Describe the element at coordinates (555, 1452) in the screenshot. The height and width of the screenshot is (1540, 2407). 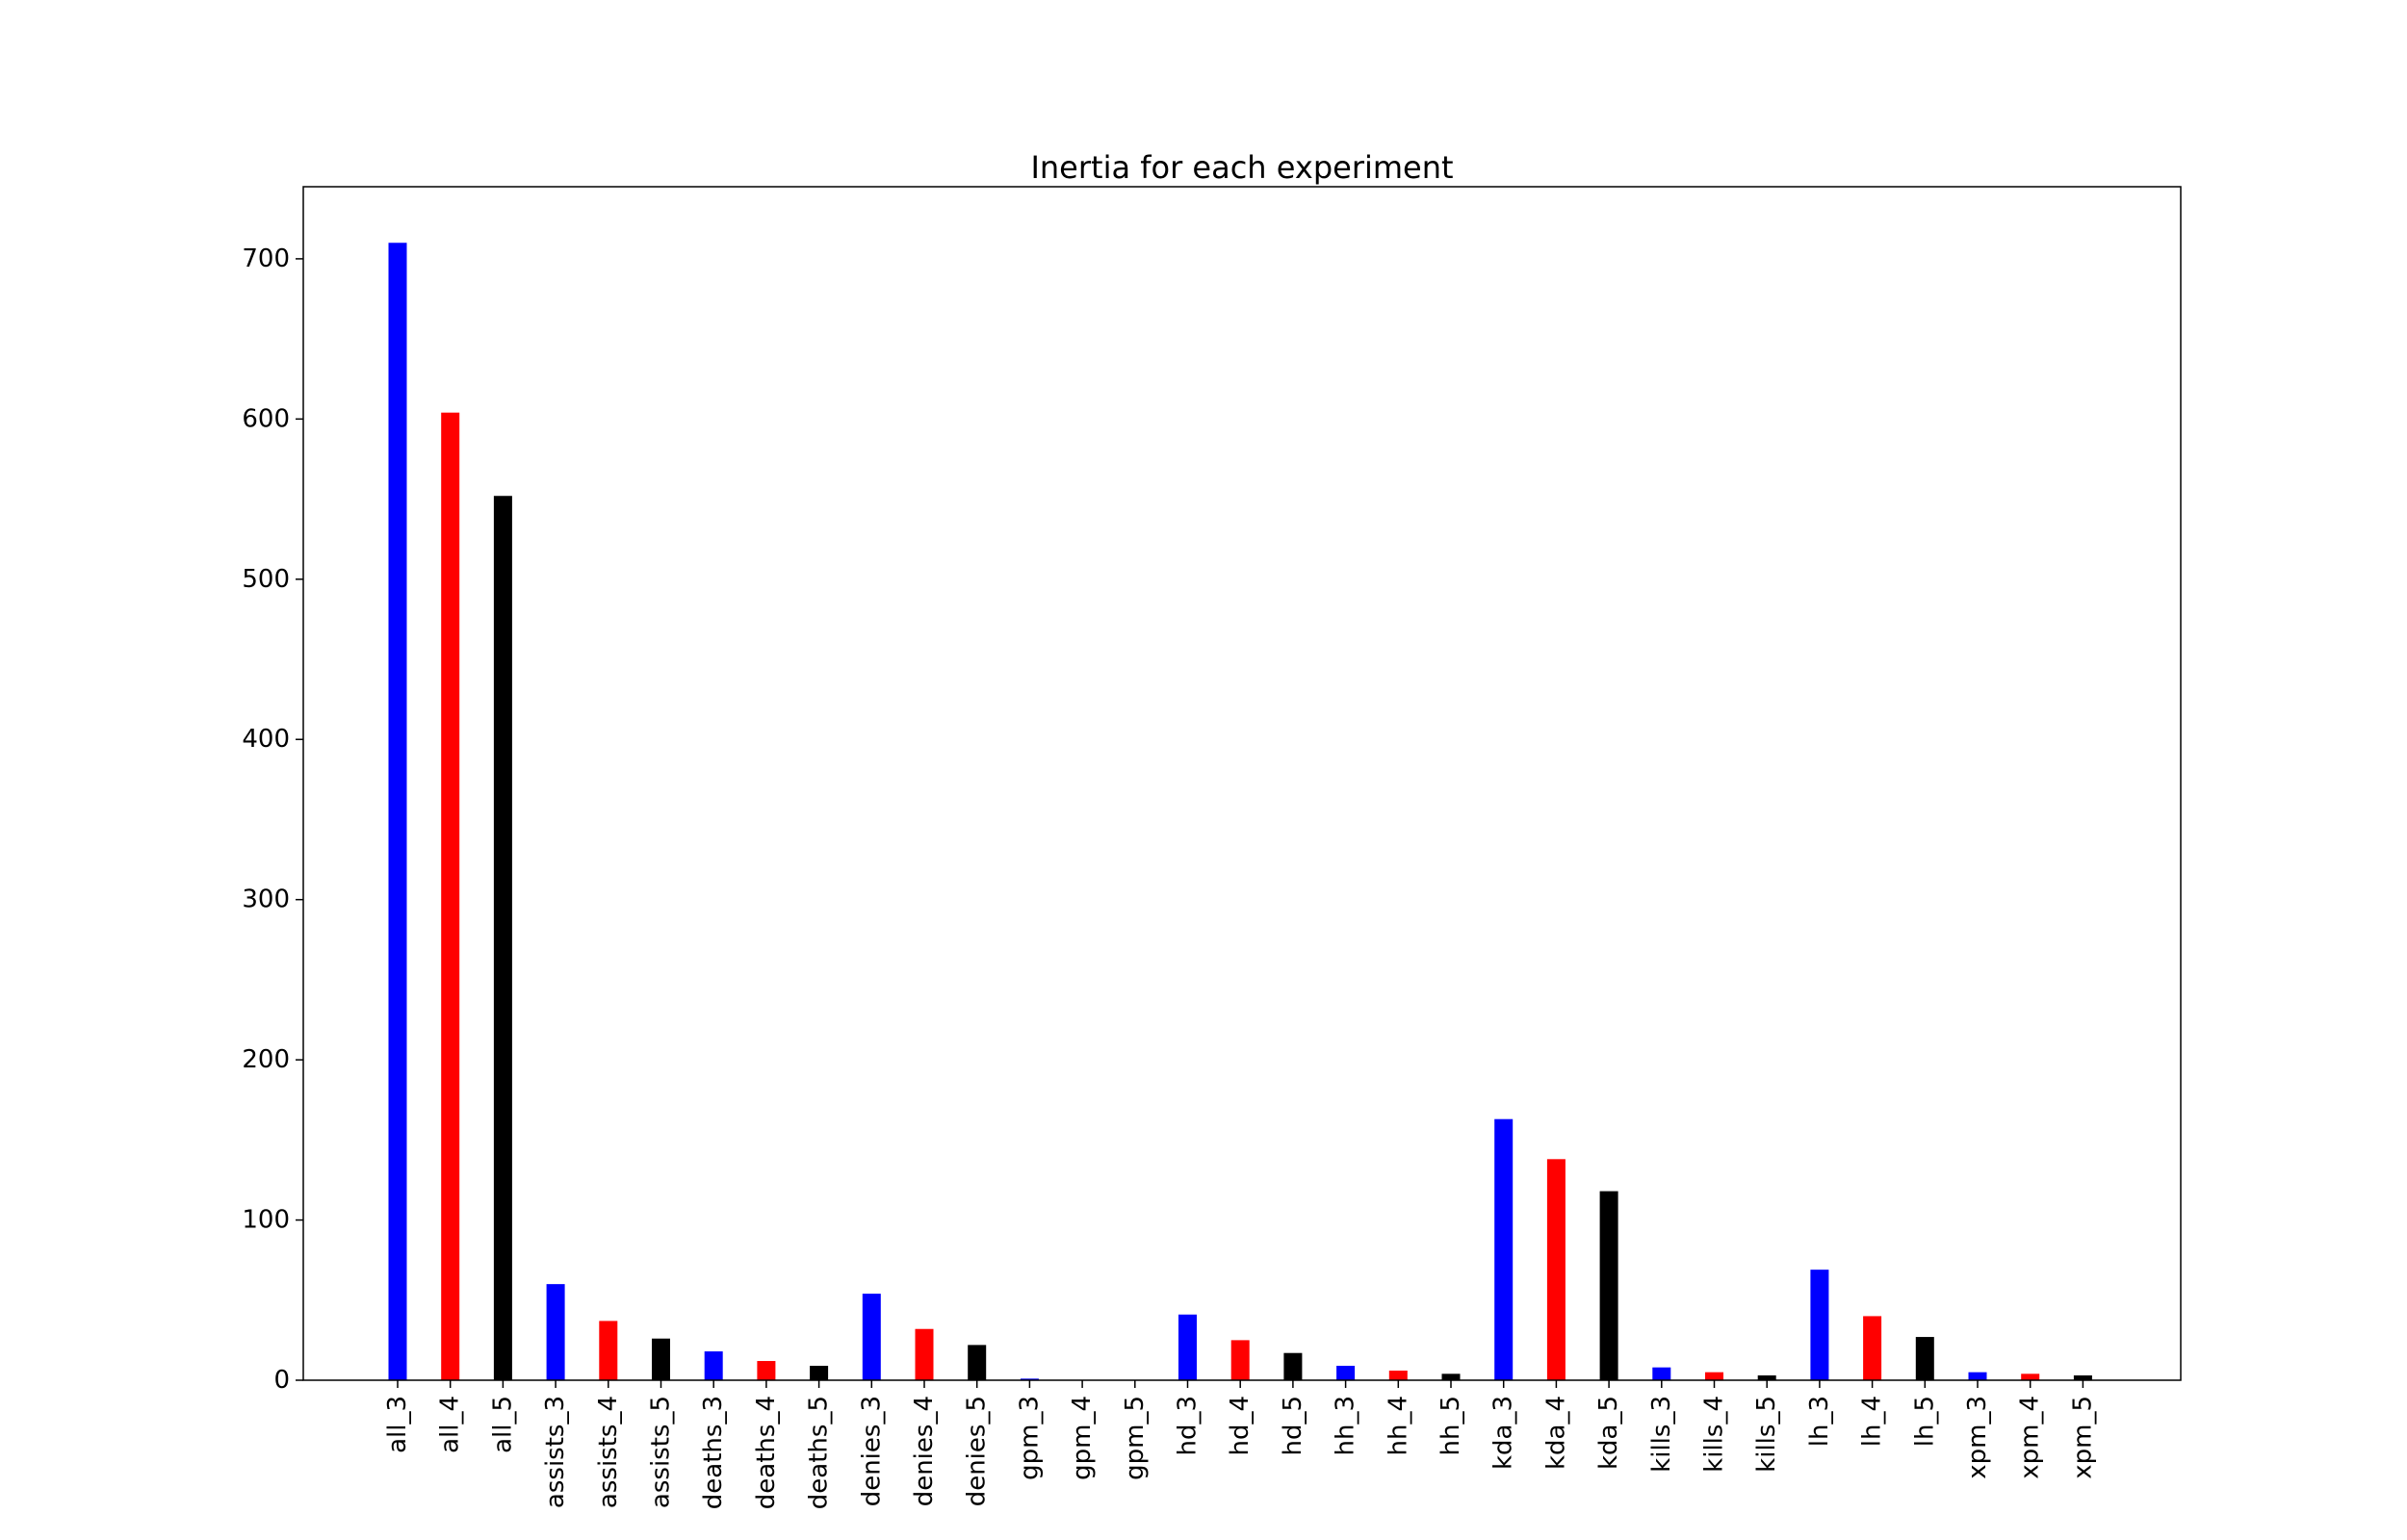
I see `x-tick-label-assists_3: assists_3` at that location.